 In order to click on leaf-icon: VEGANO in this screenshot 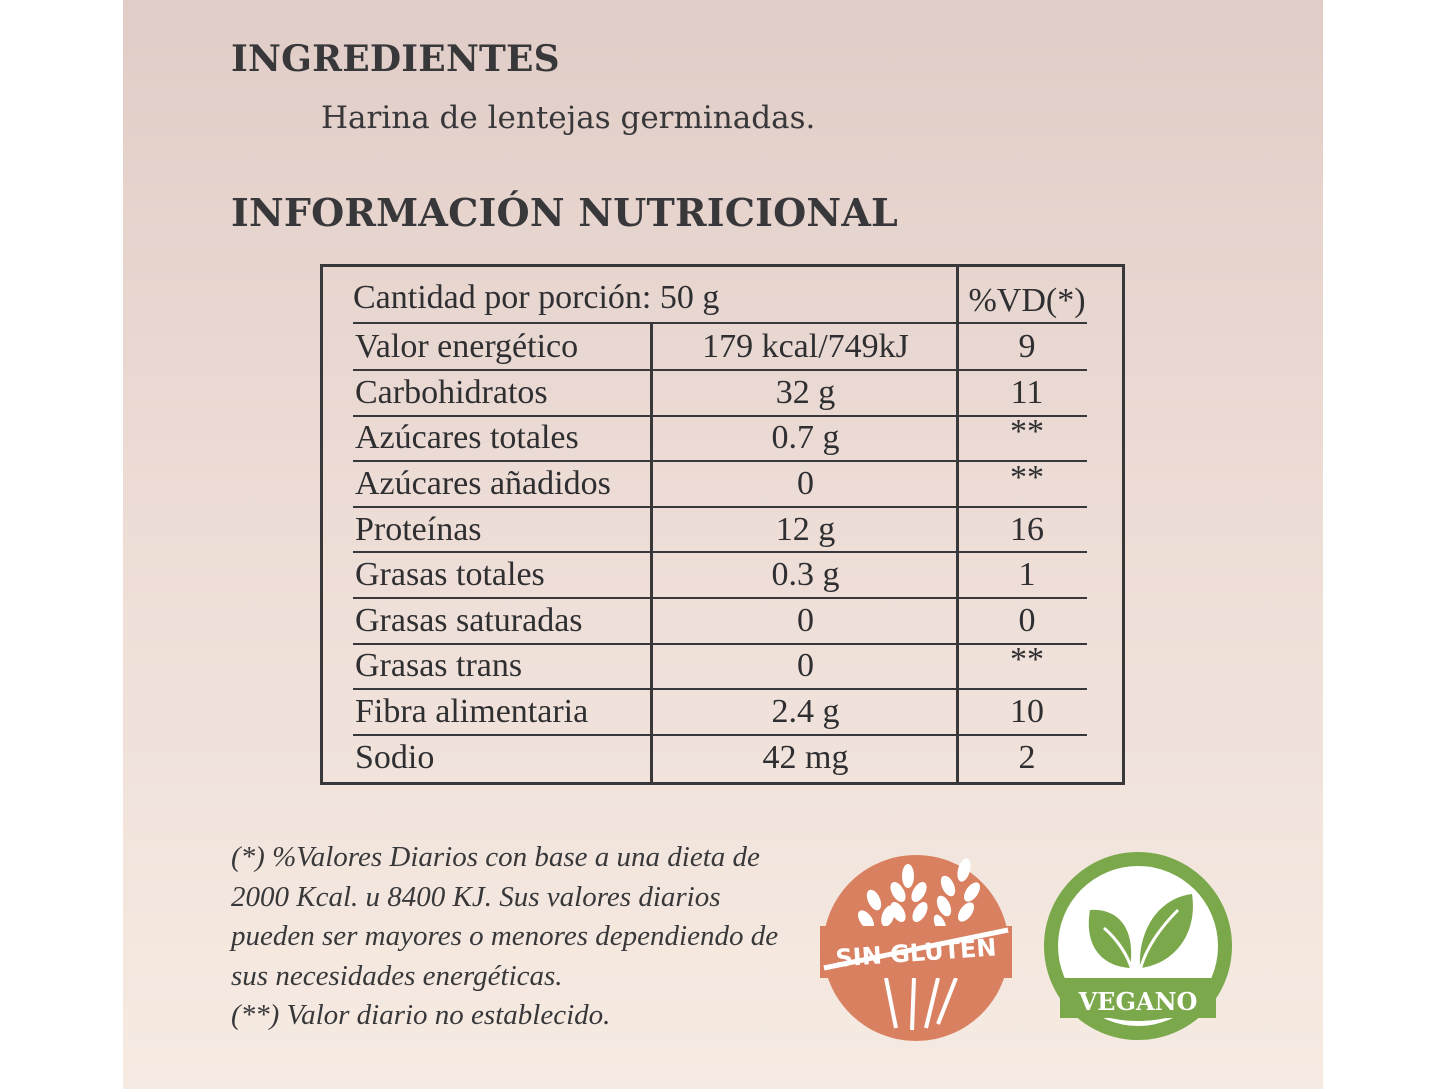, I will do `click(1138, 946)`.